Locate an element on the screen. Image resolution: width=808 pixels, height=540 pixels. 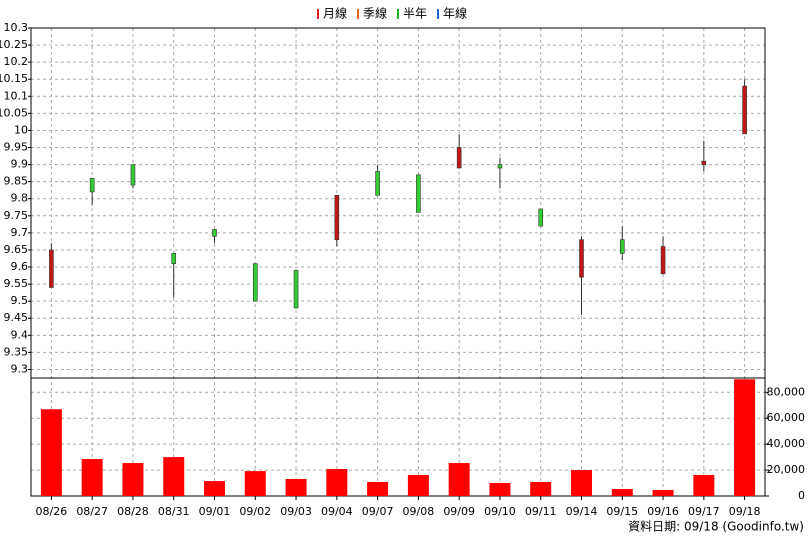
x-tick-label: 09/17 is located at coordinates (704, 511).